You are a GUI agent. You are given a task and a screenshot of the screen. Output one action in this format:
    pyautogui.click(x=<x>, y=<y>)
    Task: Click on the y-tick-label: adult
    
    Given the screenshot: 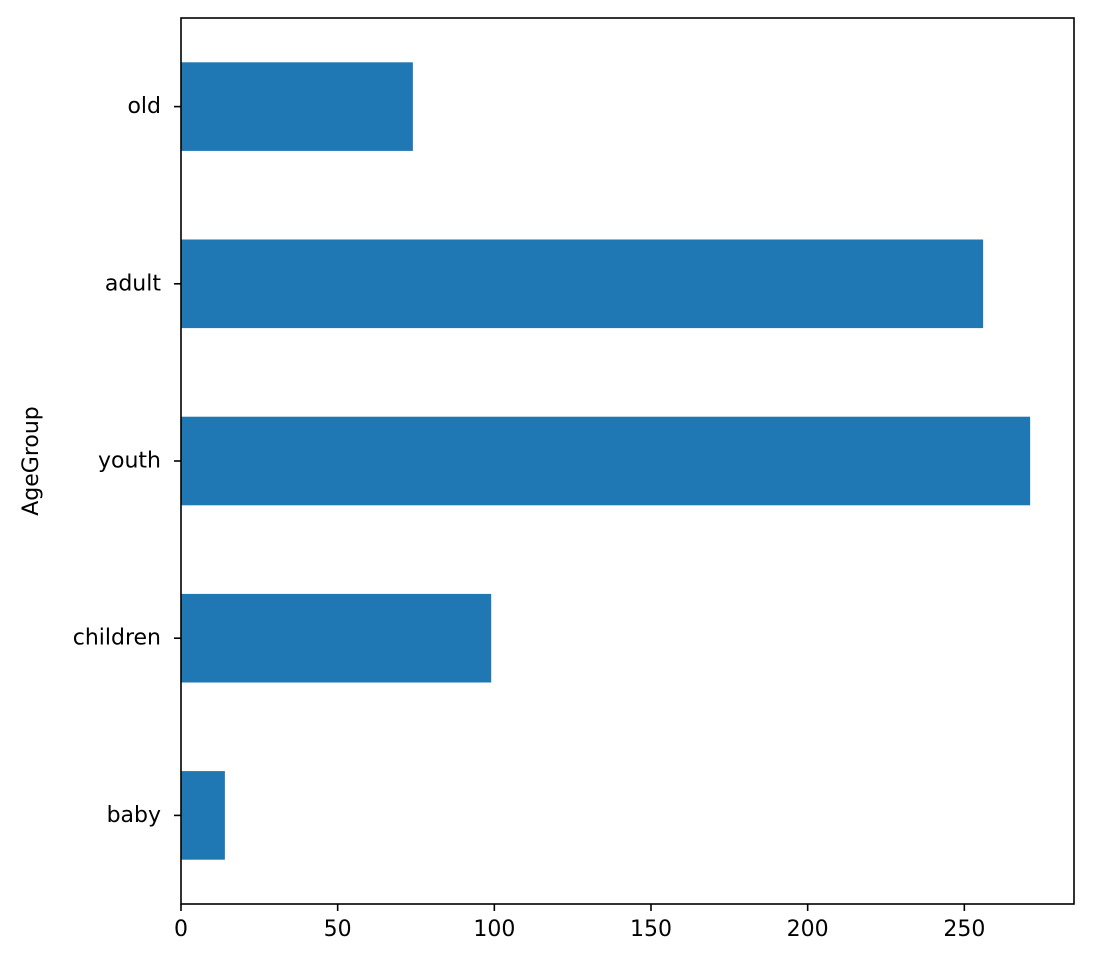 What is the action you would take?
    pyautogui.click(x=133, y=283)
    